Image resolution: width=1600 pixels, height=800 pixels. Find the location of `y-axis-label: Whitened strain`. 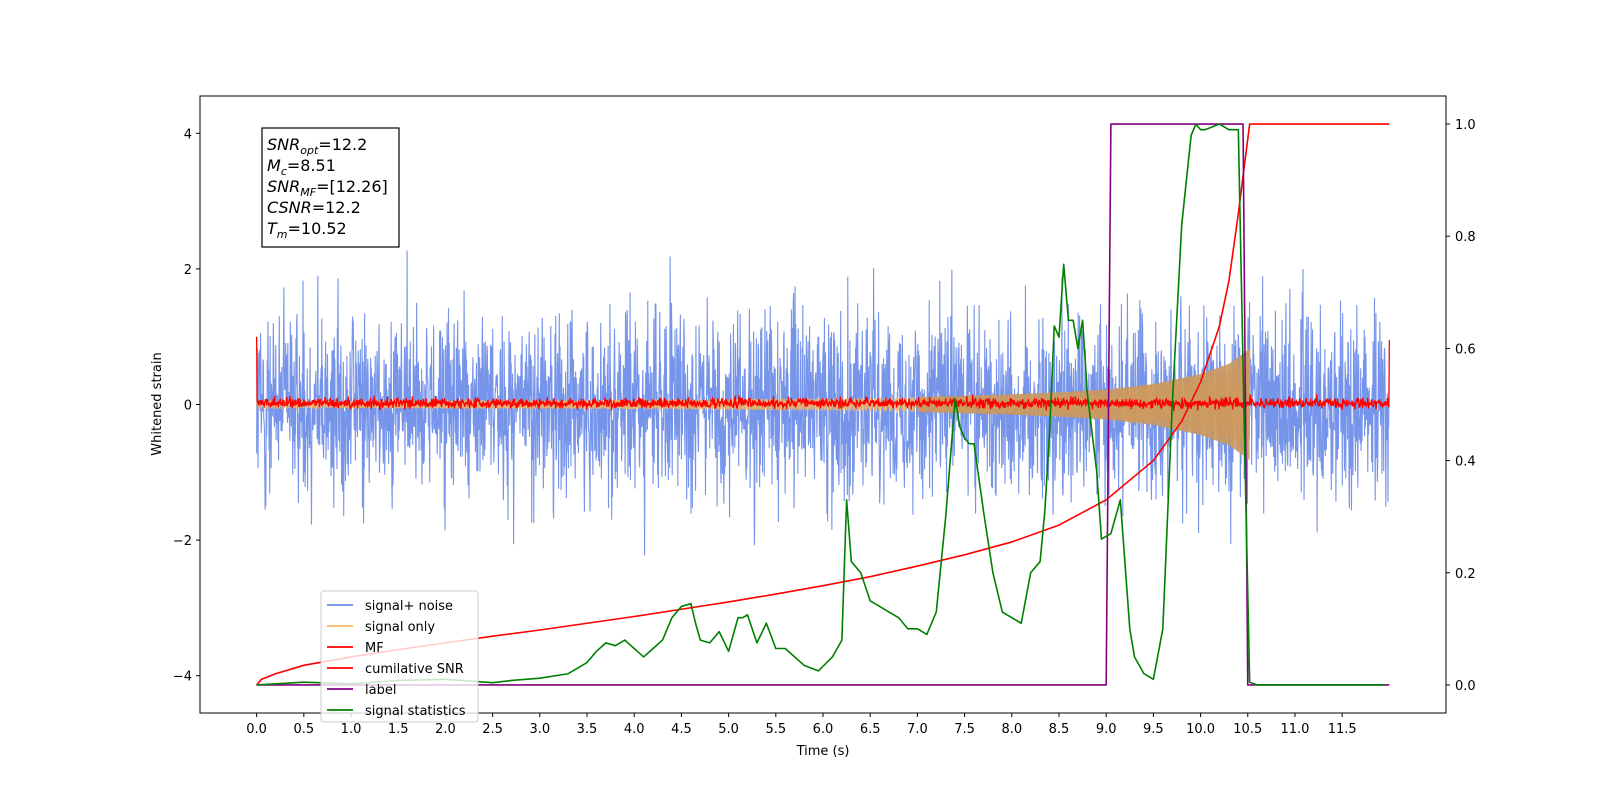

y-axis-label: Whitened strain is located at coordinates (157, 403).